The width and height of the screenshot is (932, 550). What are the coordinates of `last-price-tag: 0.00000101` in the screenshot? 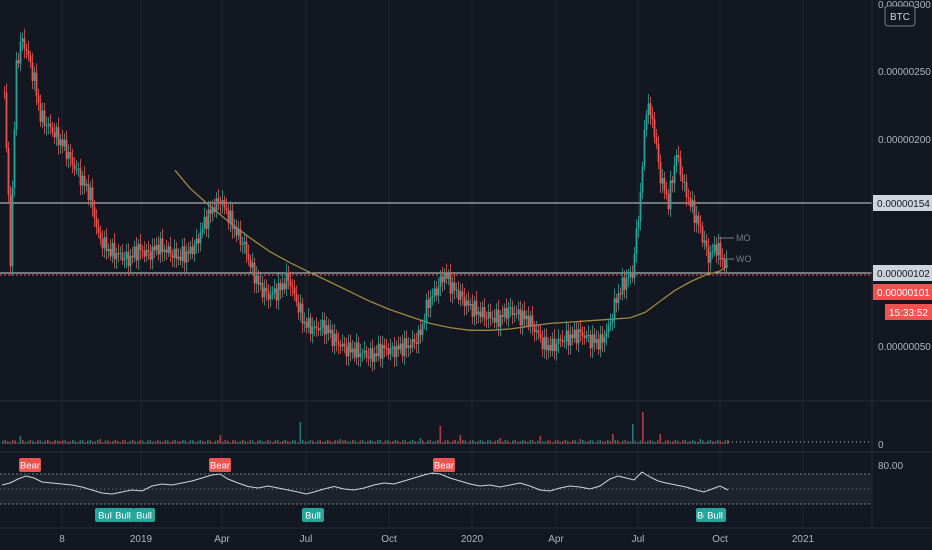 It's located at (902, 292).